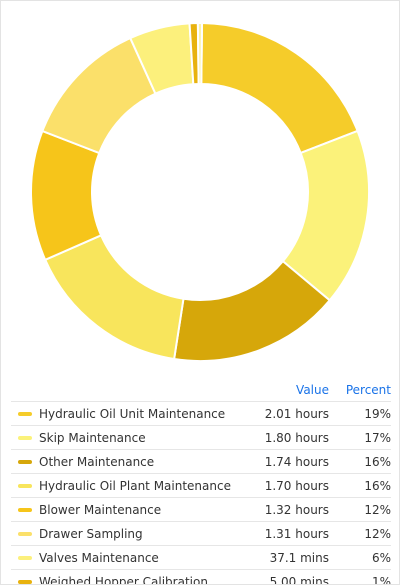 This screenshot has width=400, height=585. Describe the element at coordinates (286, 557) in the screenshot. I see `legend-value: 37.1 mins` at that location.